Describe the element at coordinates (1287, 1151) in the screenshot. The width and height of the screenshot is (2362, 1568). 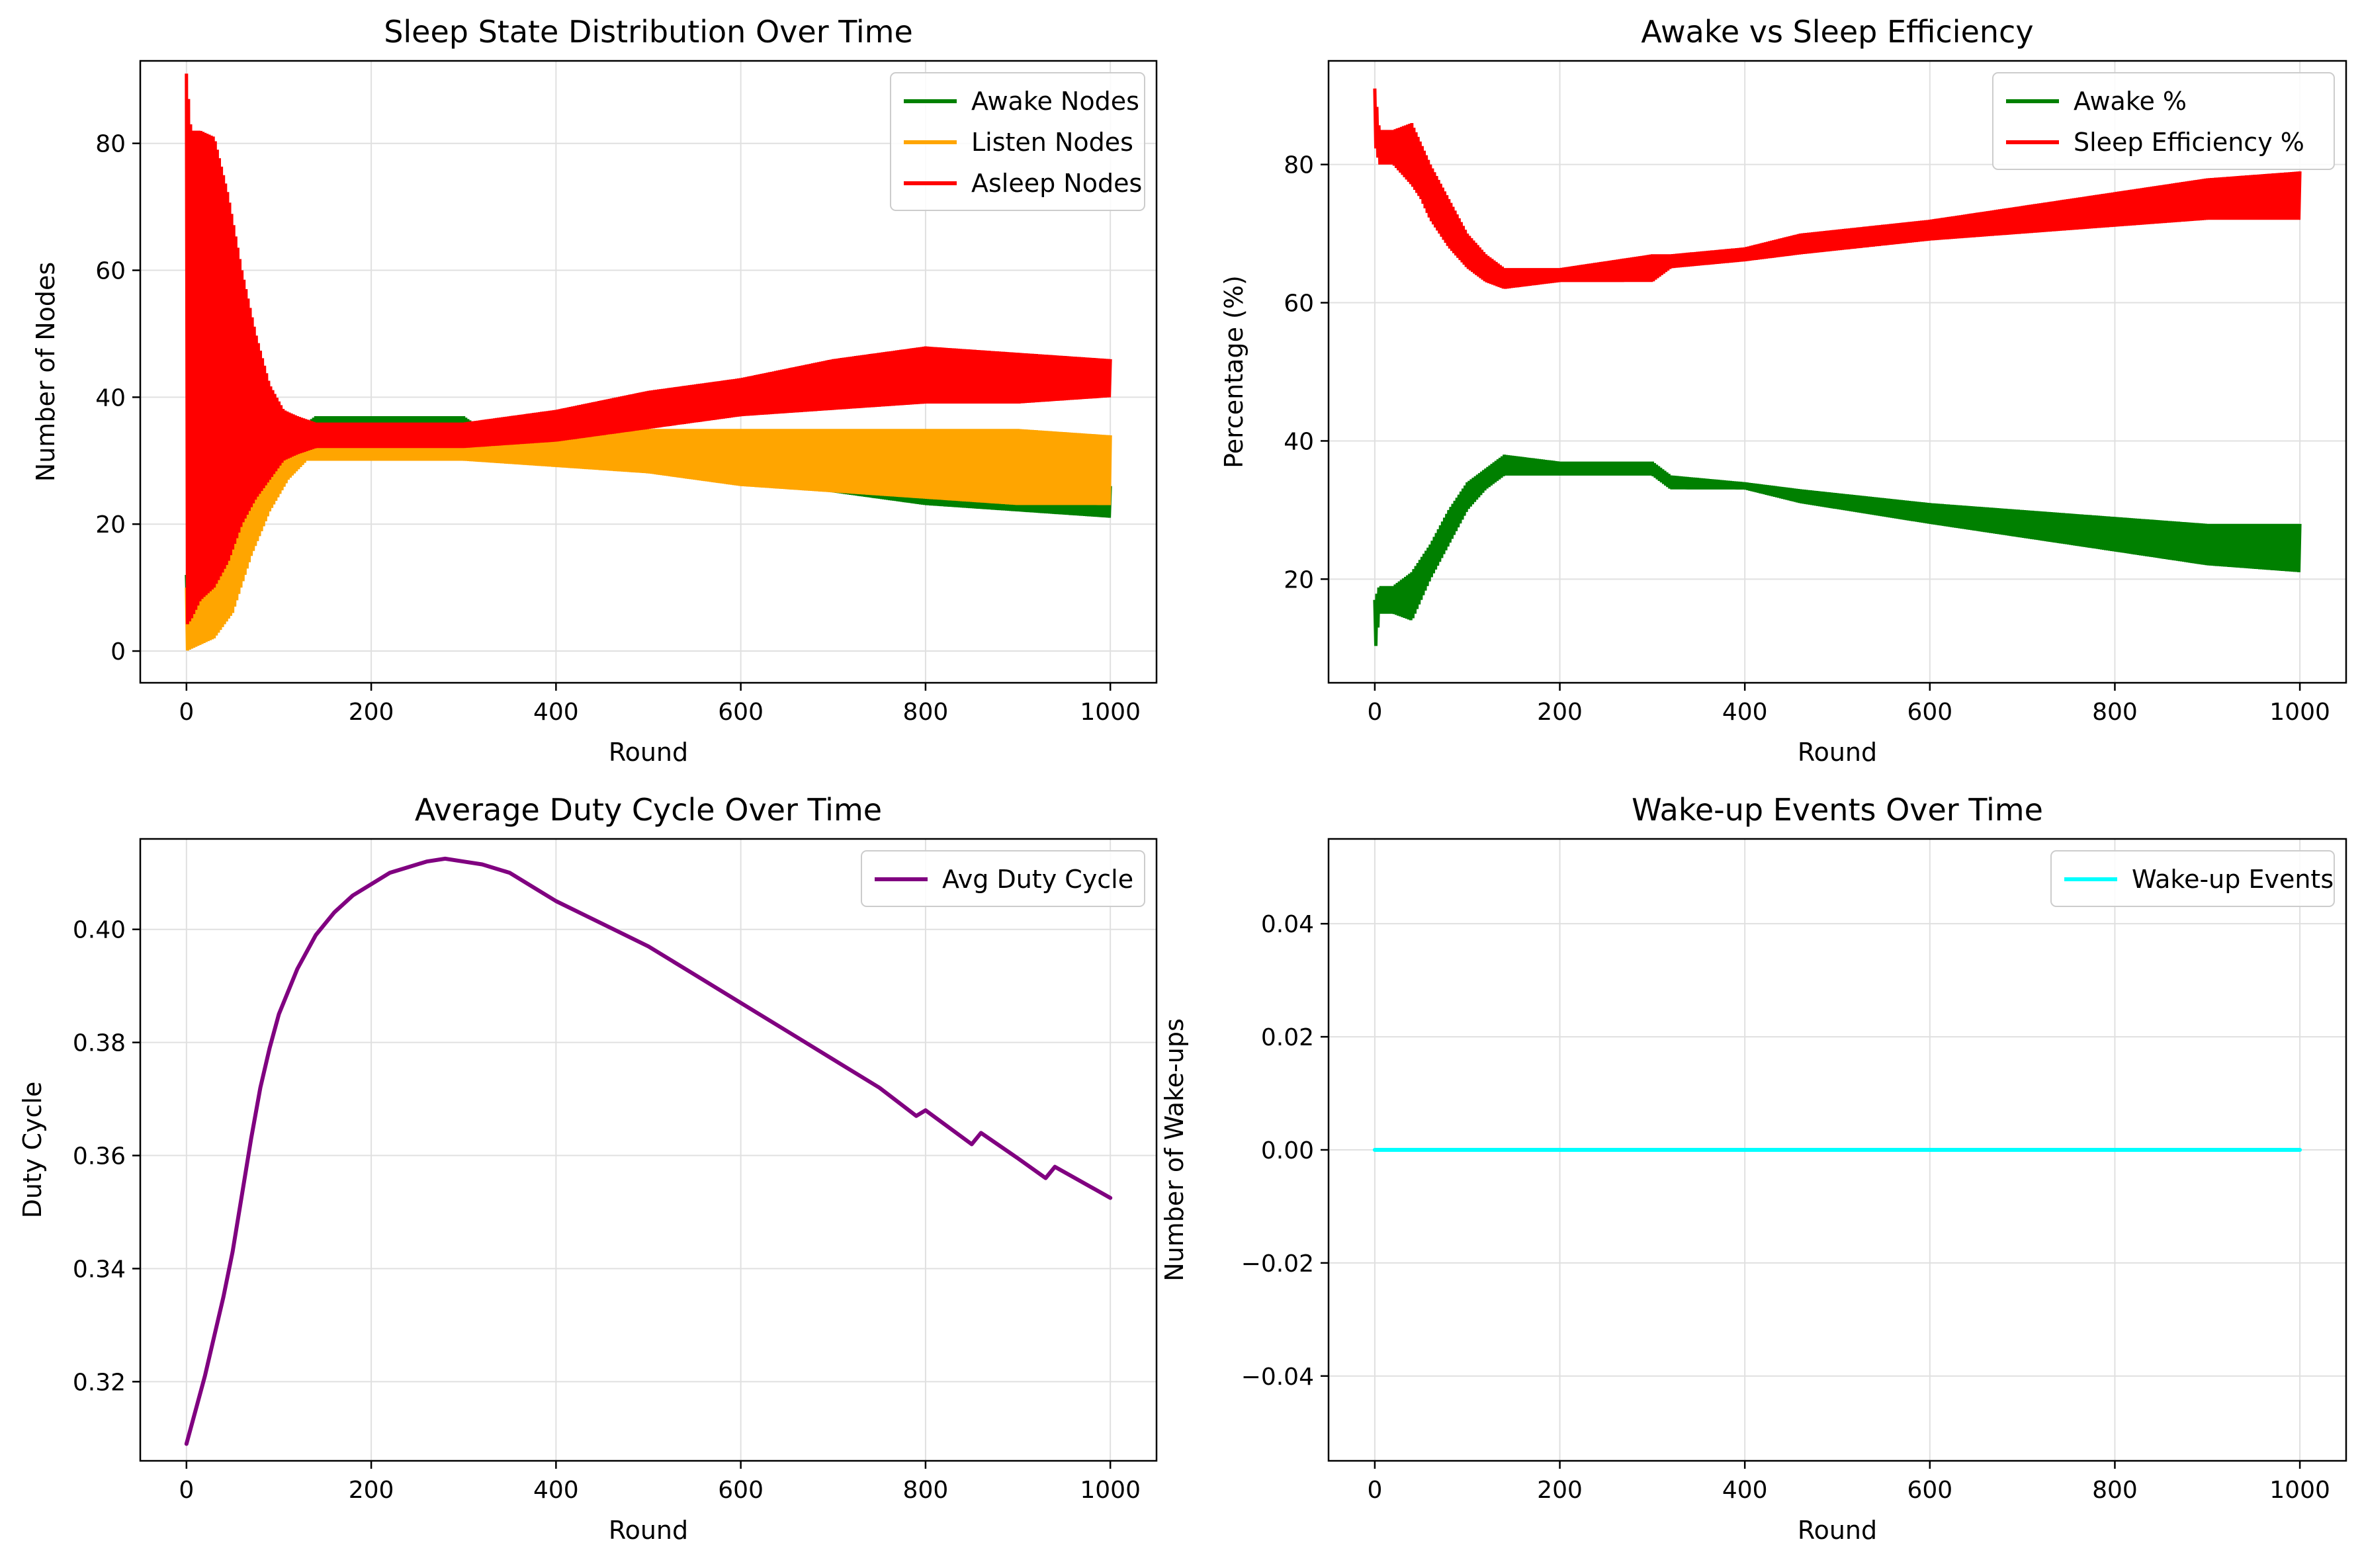
I see `y-tick-label: 0.00` at that location.